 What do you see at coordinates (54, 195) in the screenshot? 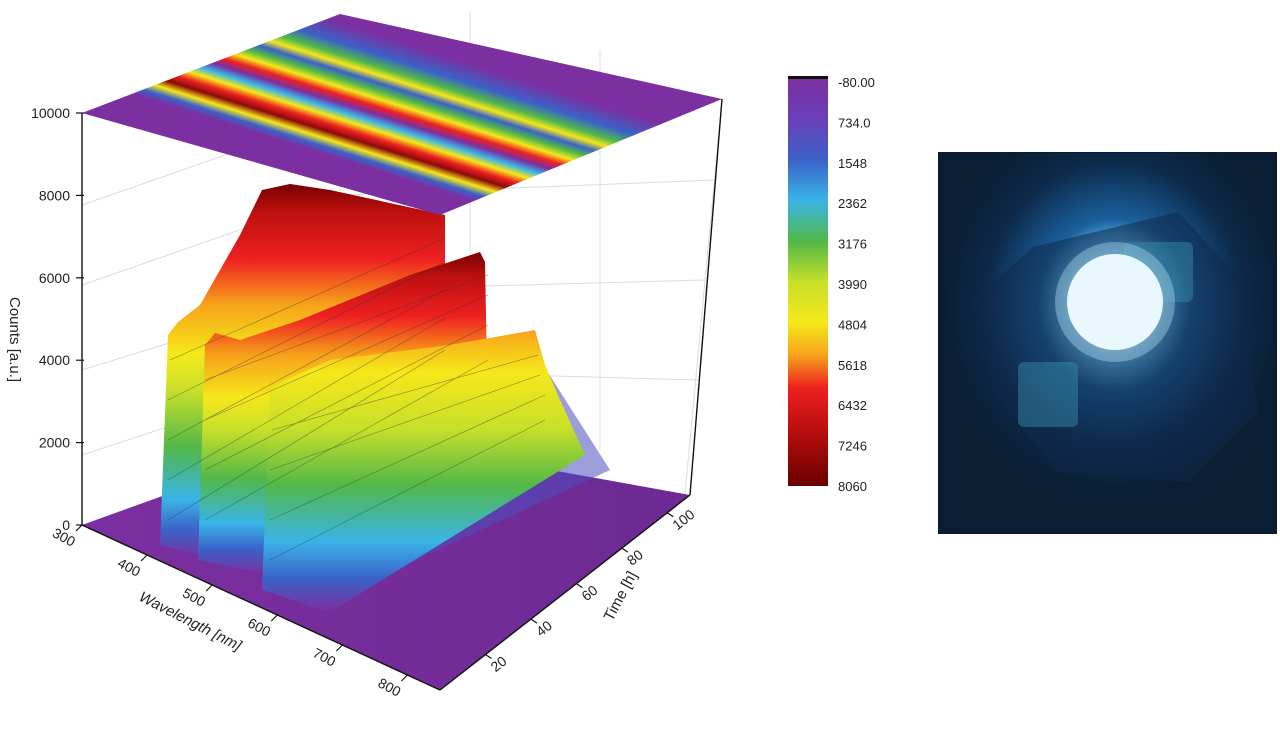
I see `z-tick-label: 8000` at bounding box center [54, 195].